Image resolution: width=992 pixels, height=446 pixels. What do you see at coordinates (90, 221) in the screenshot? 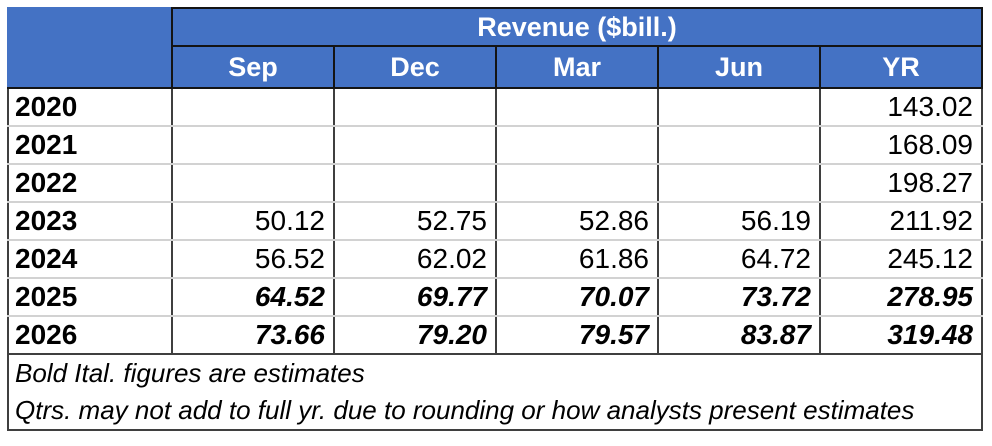
I see `row-label-year: 2023` at bounding box center [90, 221].